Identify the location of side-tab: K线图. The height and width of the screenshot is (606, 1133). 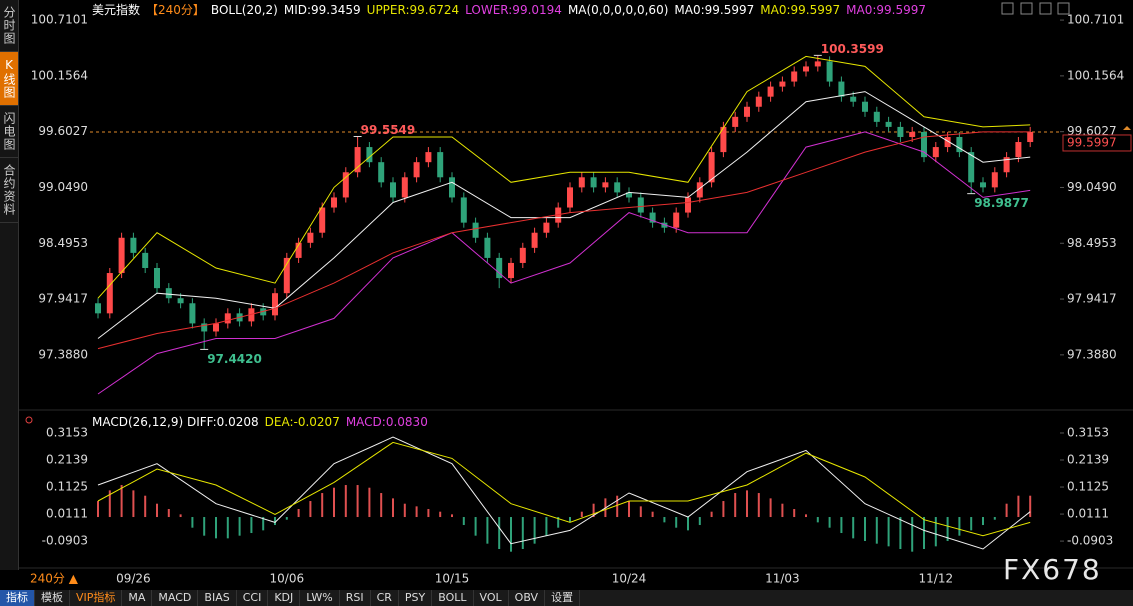
(9, 79).